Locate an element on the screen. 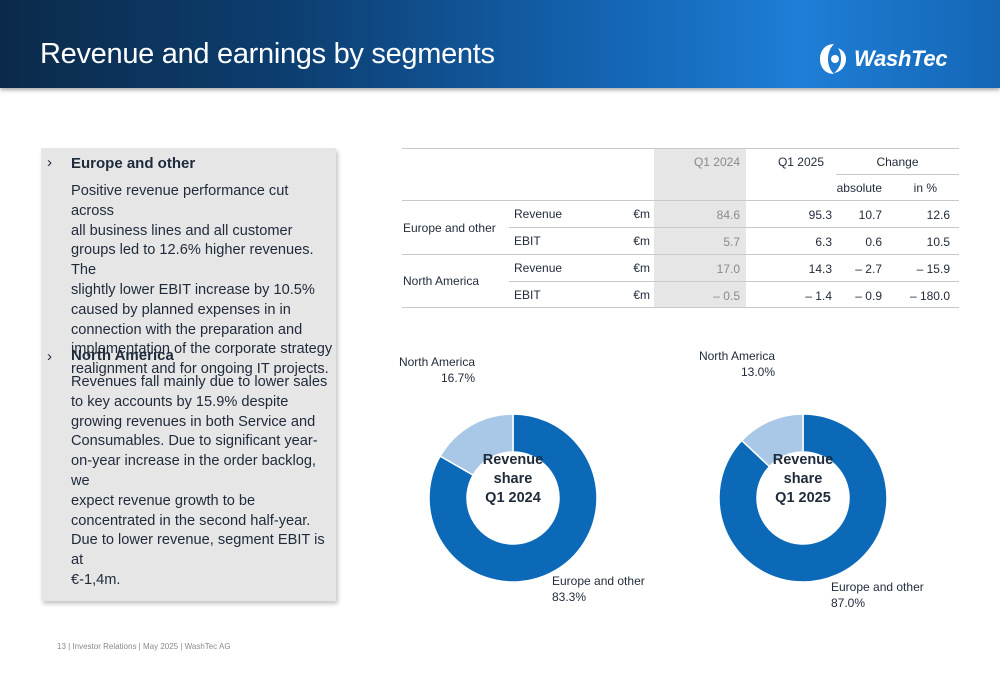 This screenshot has height=685, width=1000. value-absolute: – 2.7 is located at coordinates (868, 269).